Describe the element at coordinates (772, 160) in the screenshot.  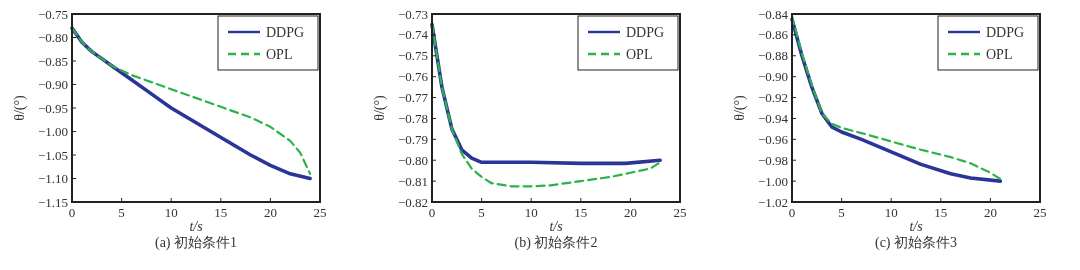
I see `y-tick-label: −0.98` at that location.